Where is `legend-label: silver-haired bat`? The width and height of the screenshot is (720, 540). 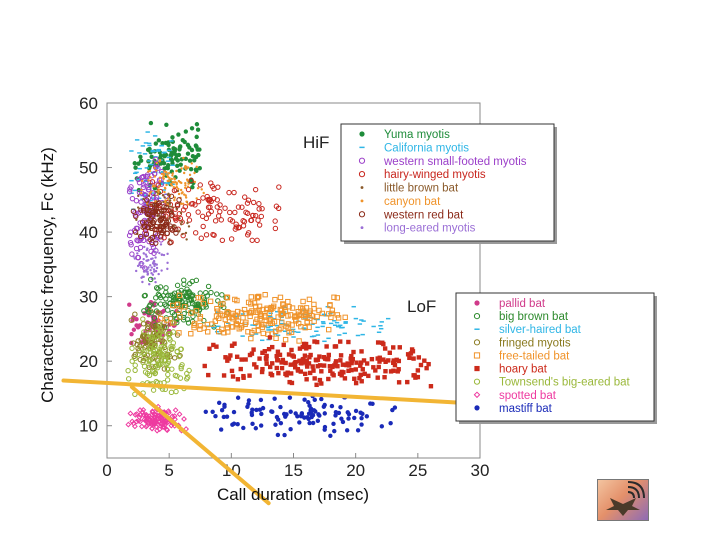 legend-label: silver-haired bat is located at coordinates (540, 330).